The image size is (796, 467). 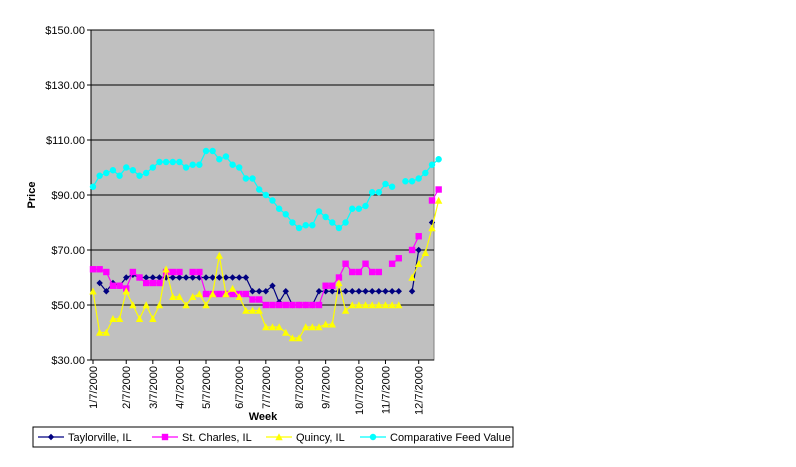 I want to click on legend-swatch-marker, so click(x=51, y=437).